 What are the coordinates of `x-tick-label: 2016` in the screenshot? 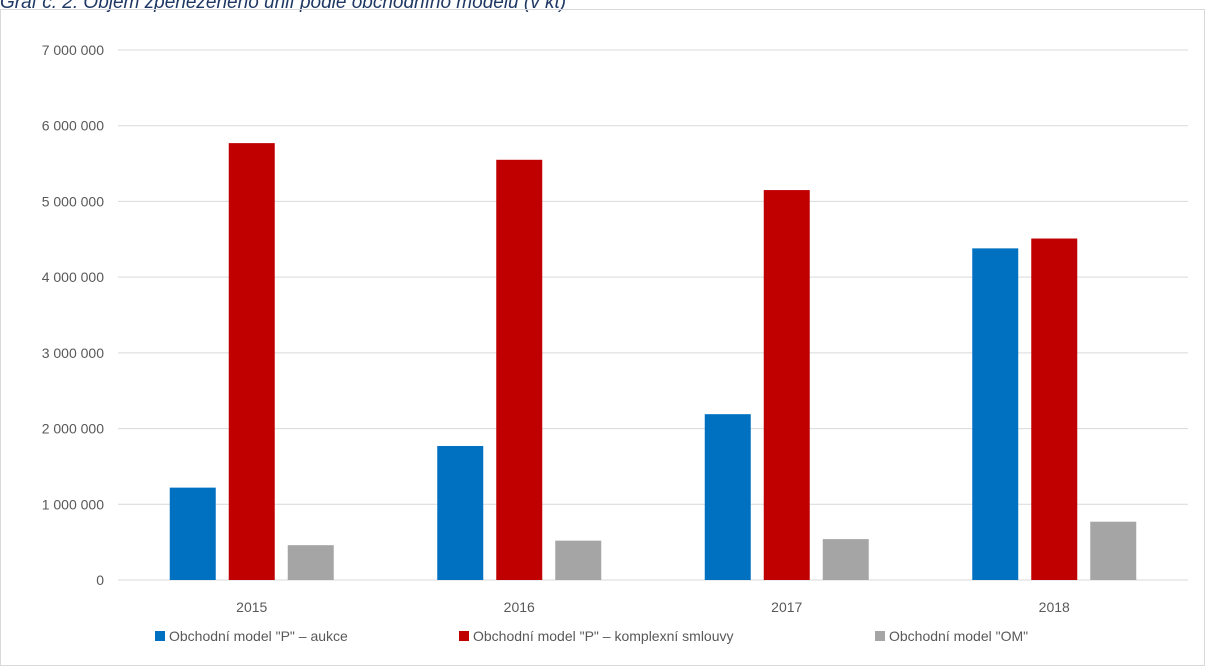 It's located at (519, 607).